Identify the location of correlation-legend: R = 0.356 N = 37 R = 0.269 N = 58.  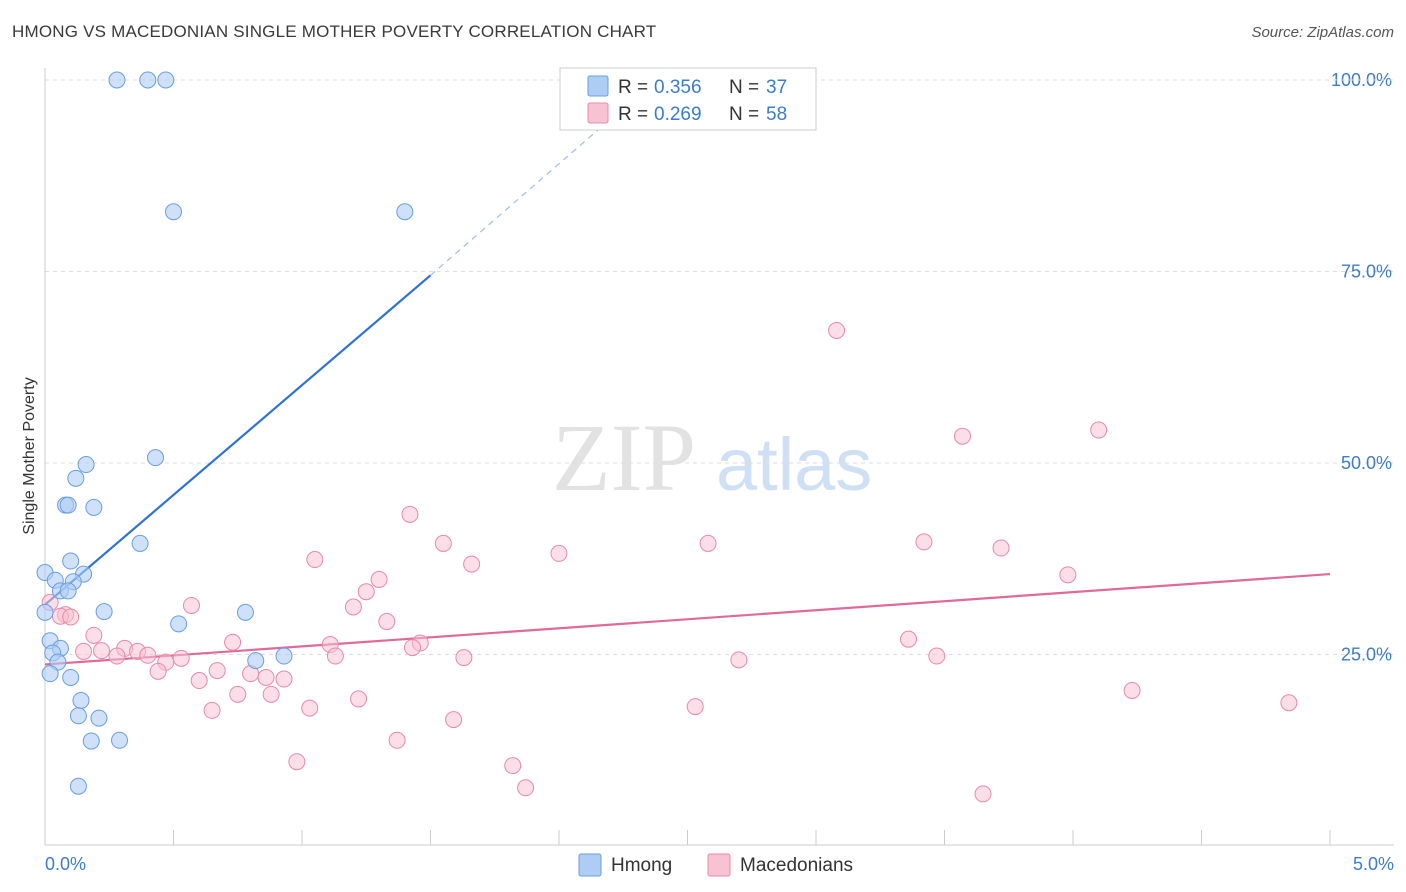
(688, 99).